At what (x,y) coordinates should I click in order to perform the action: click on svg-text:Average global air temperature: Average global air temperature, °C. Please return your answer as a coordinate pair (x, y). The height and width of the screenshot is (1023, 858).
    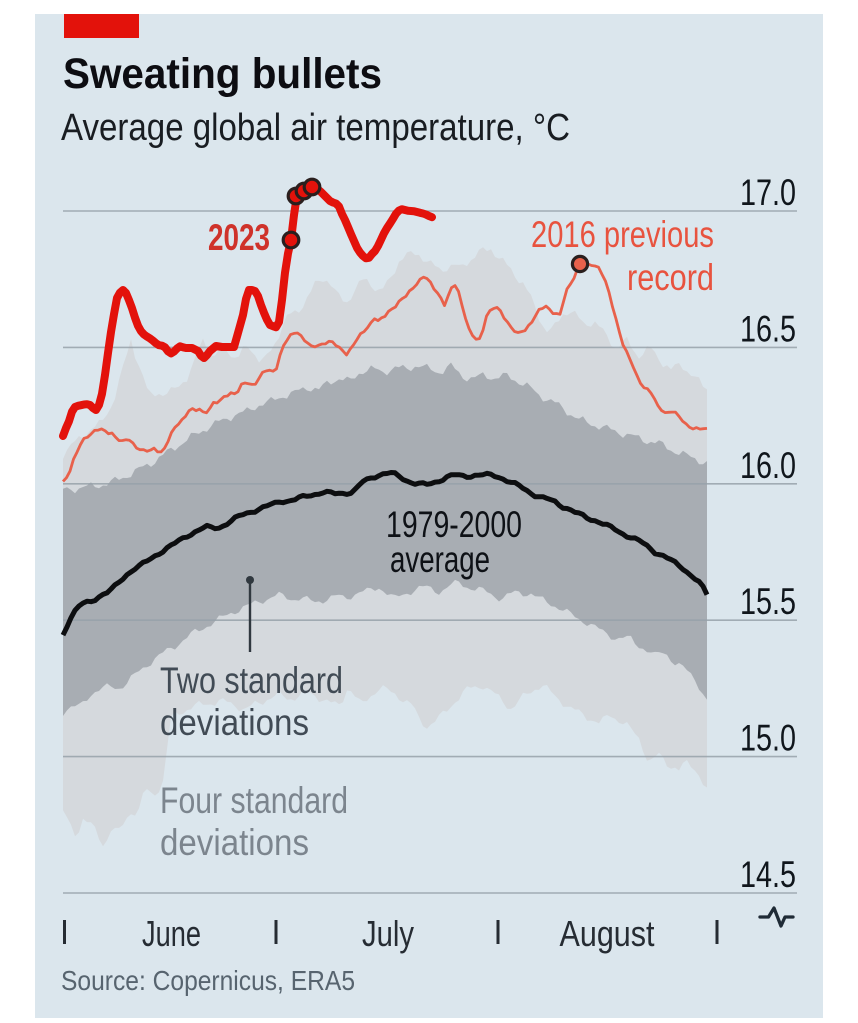
    Looking at the image, I should click on (315, 128).